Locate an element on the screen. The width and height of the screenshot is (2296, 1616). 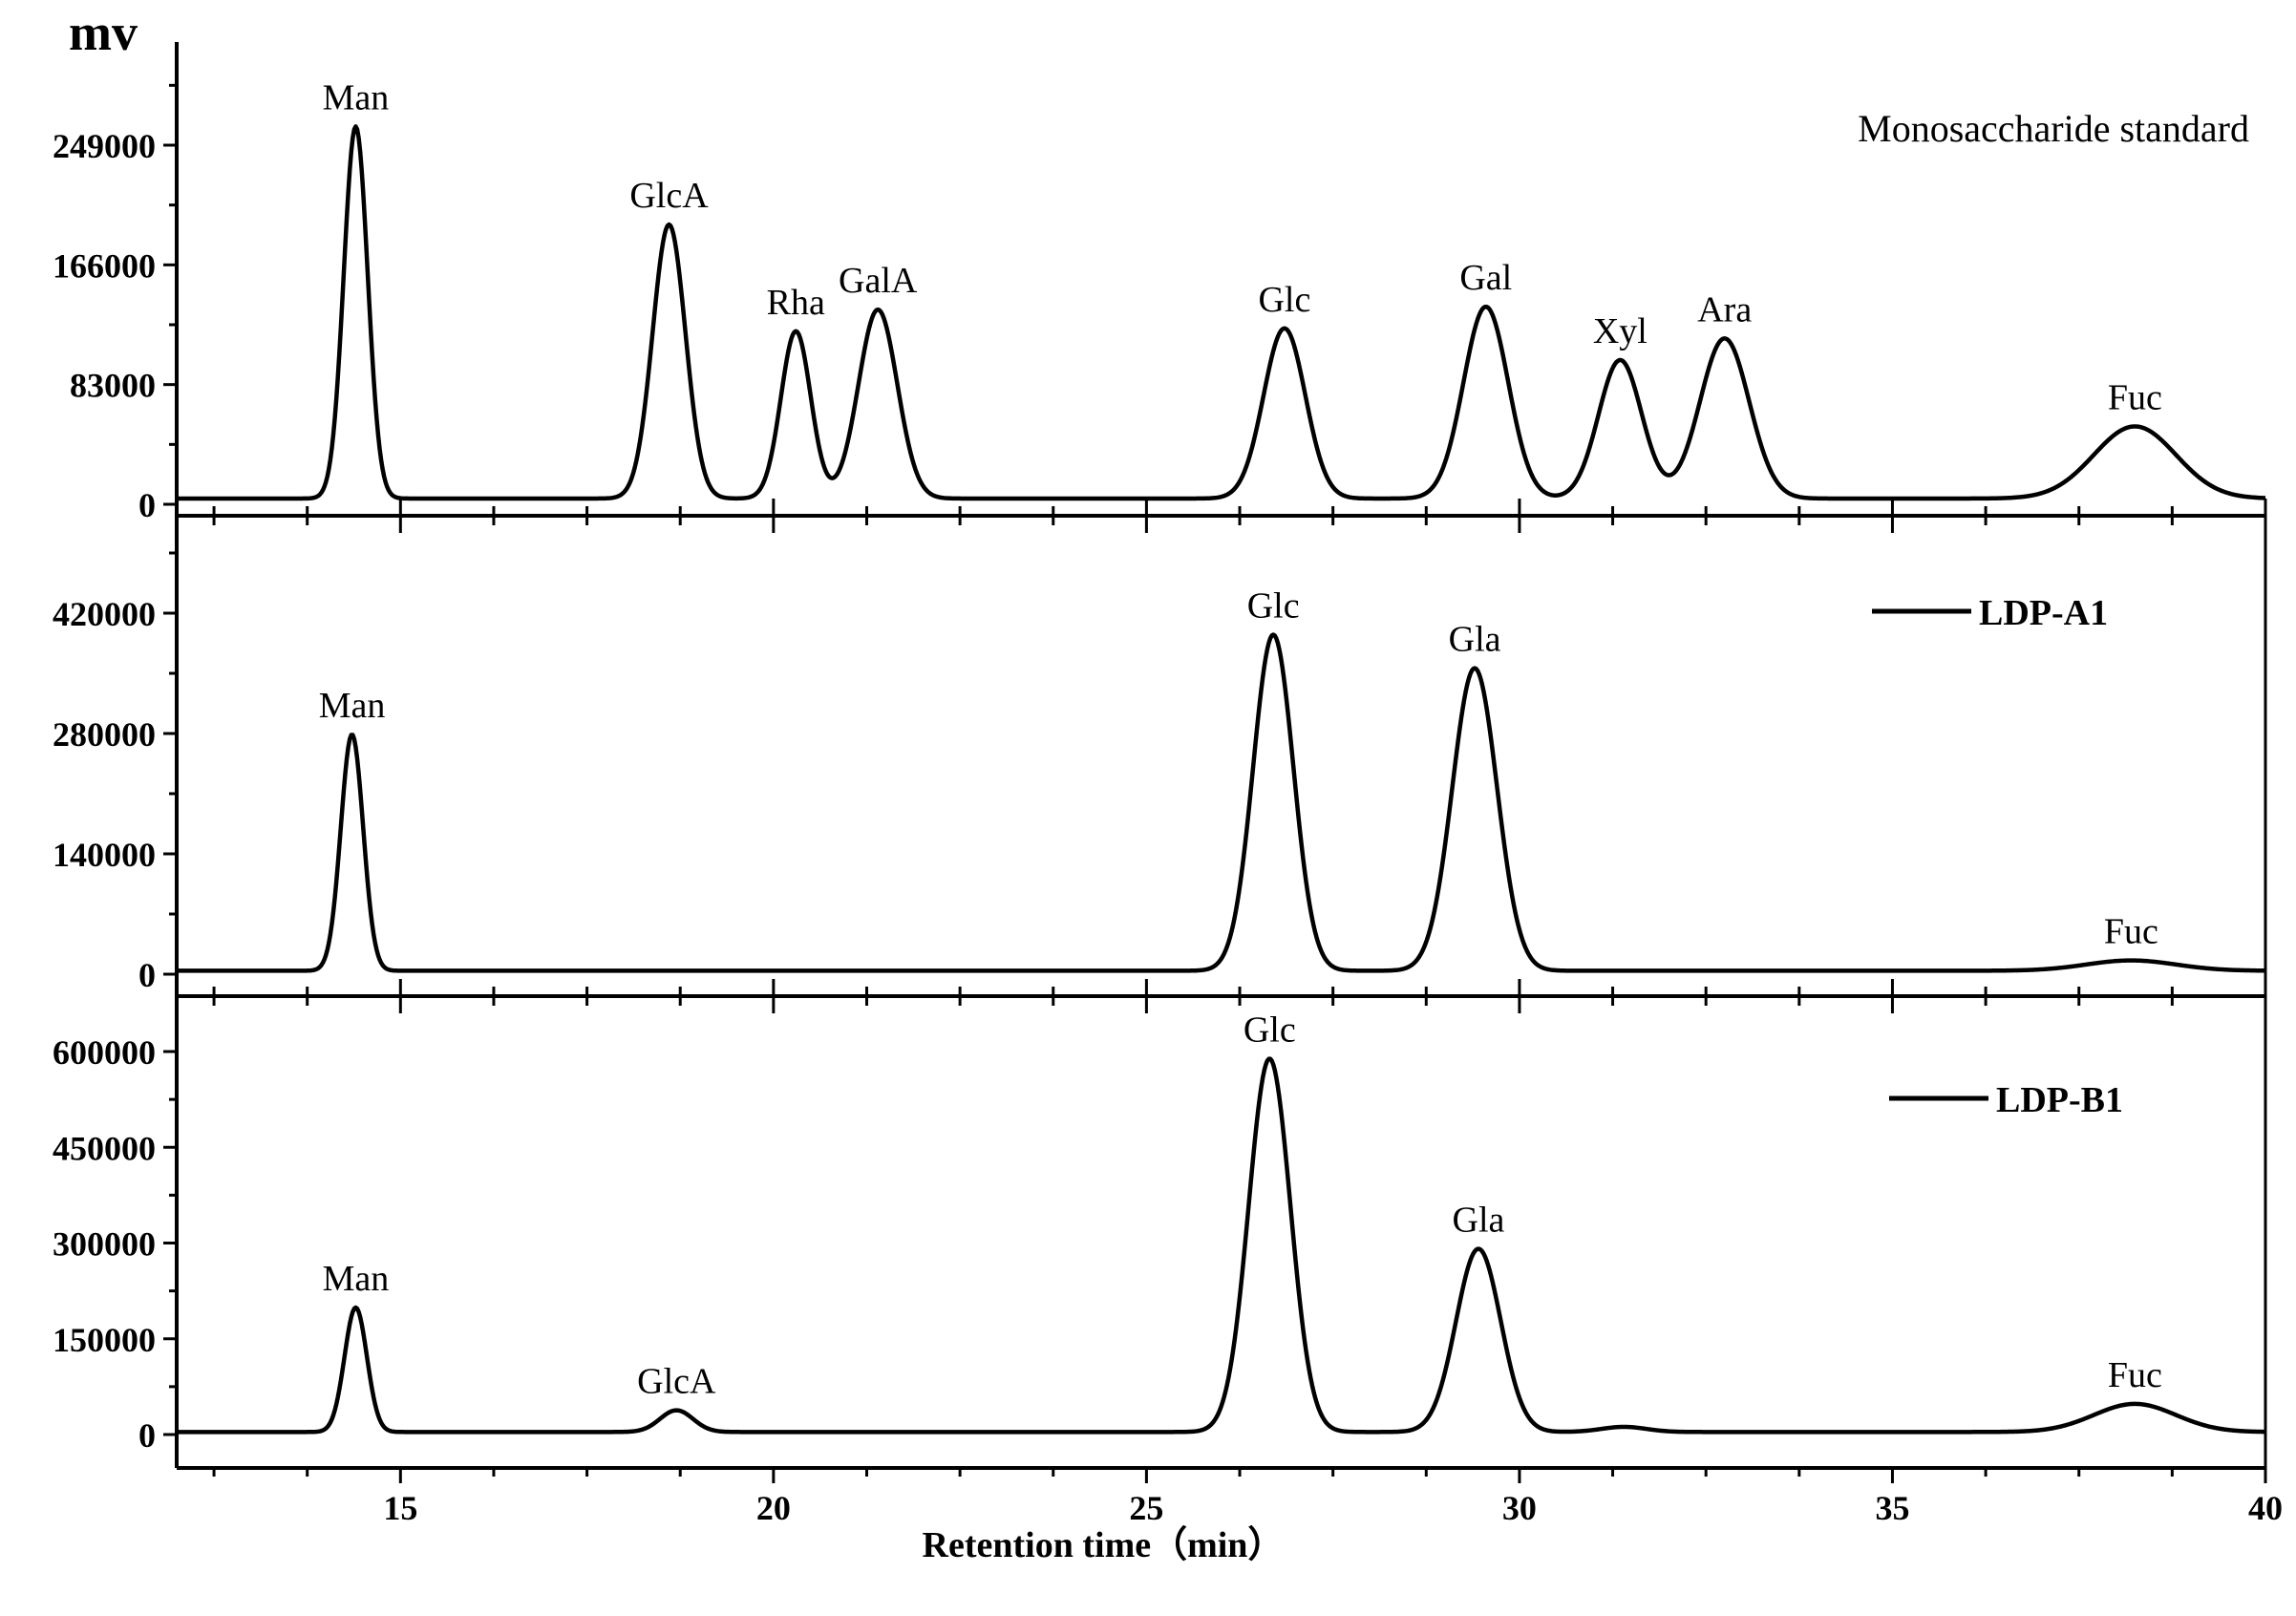
panel-title: Monosaccharide standard is located at coordinates (2053, 128).